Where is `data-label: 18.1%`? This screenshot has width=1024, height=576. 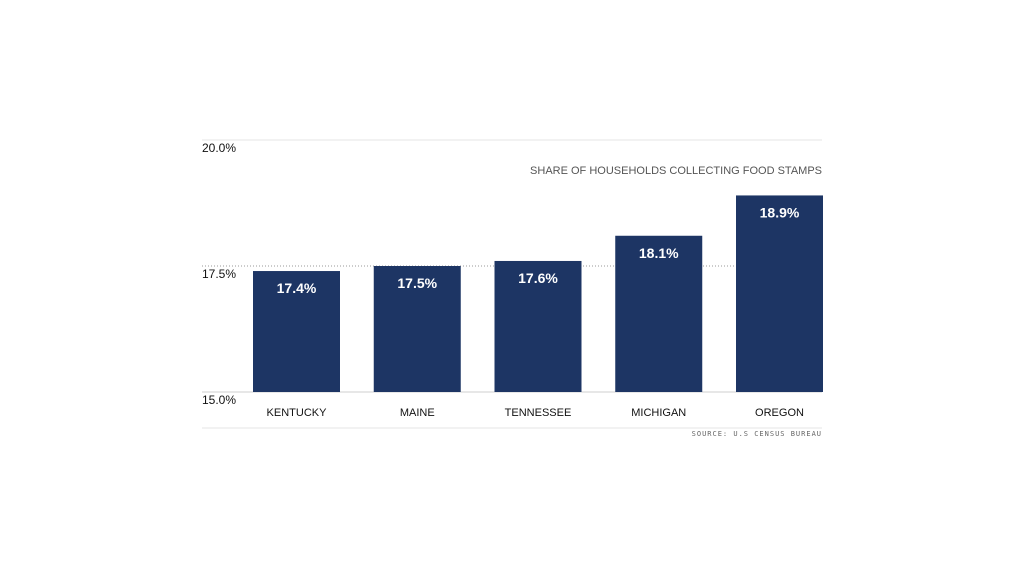
data-label: 18.1% is located at coordinates (659, 253).